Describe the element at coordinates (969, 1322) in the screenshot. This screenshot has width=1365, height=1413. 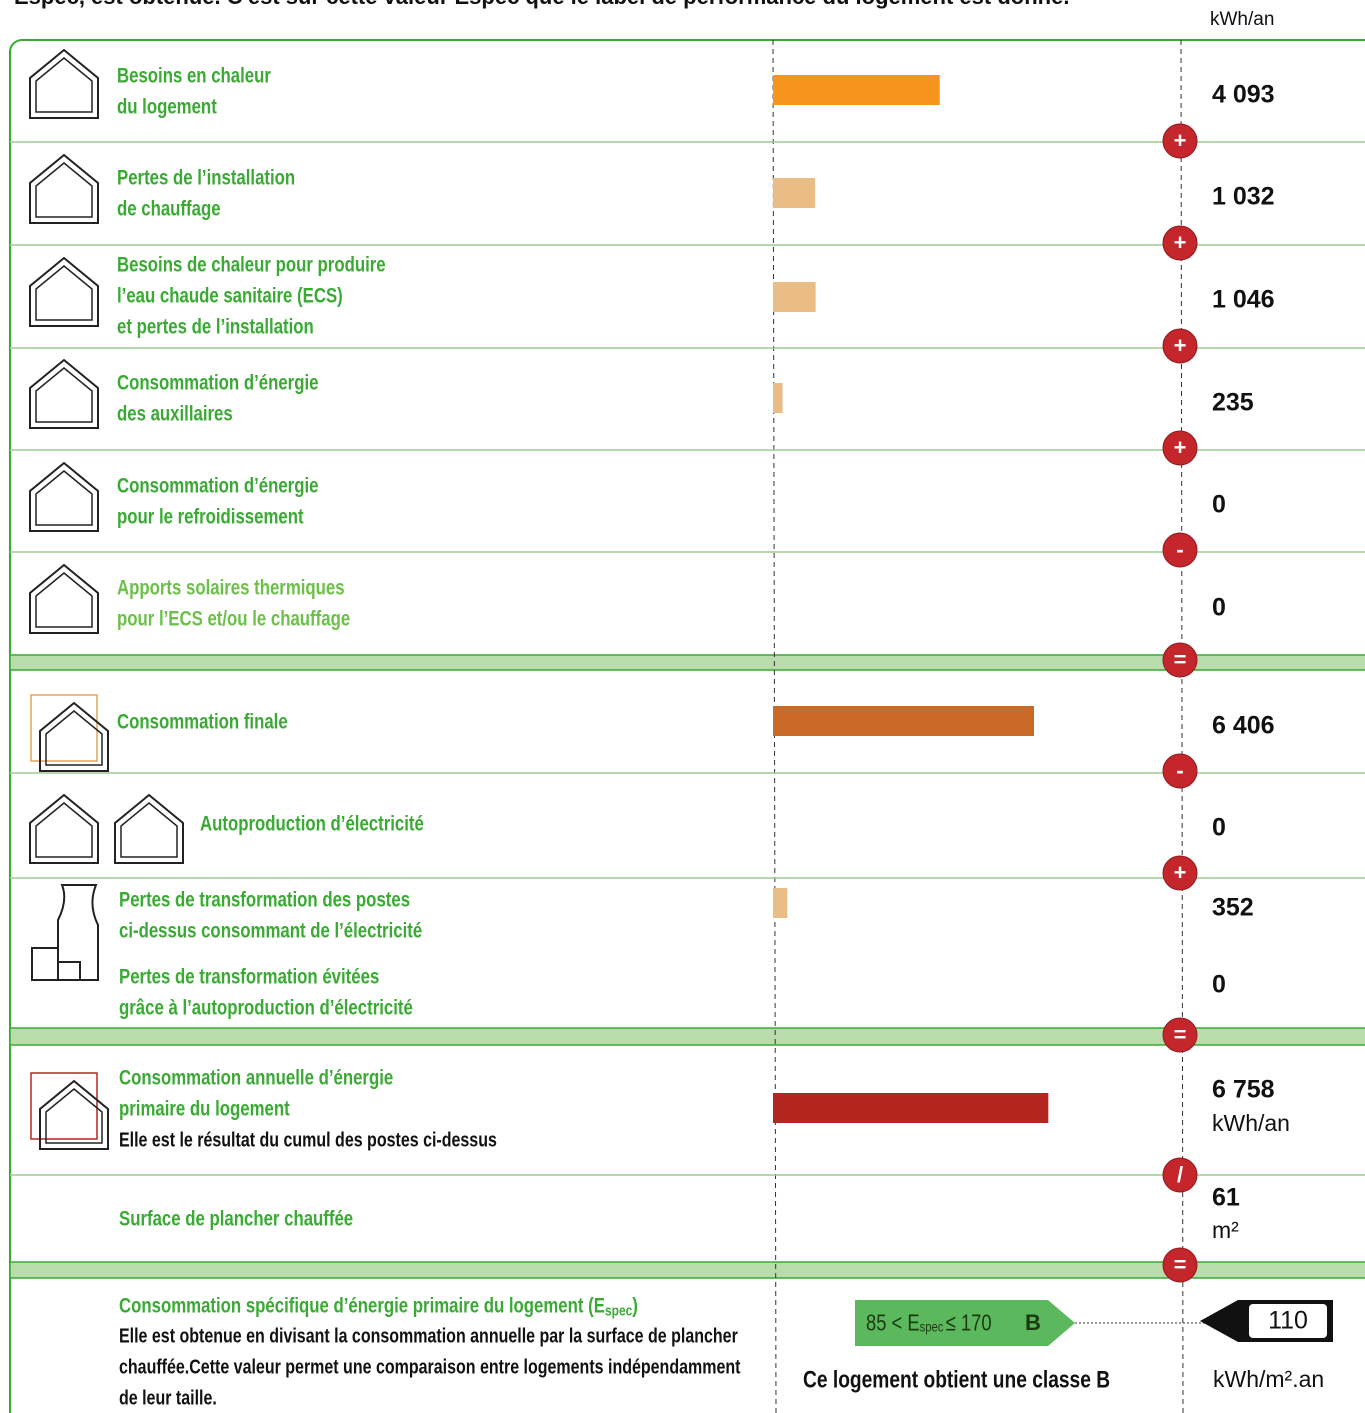
I see `class-range-part: ≤ 170` at that location.